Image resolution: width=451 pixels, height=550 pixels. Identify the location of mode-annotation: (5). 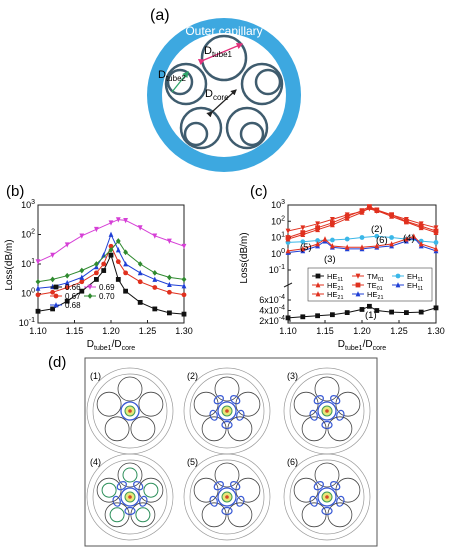
(306, 247).